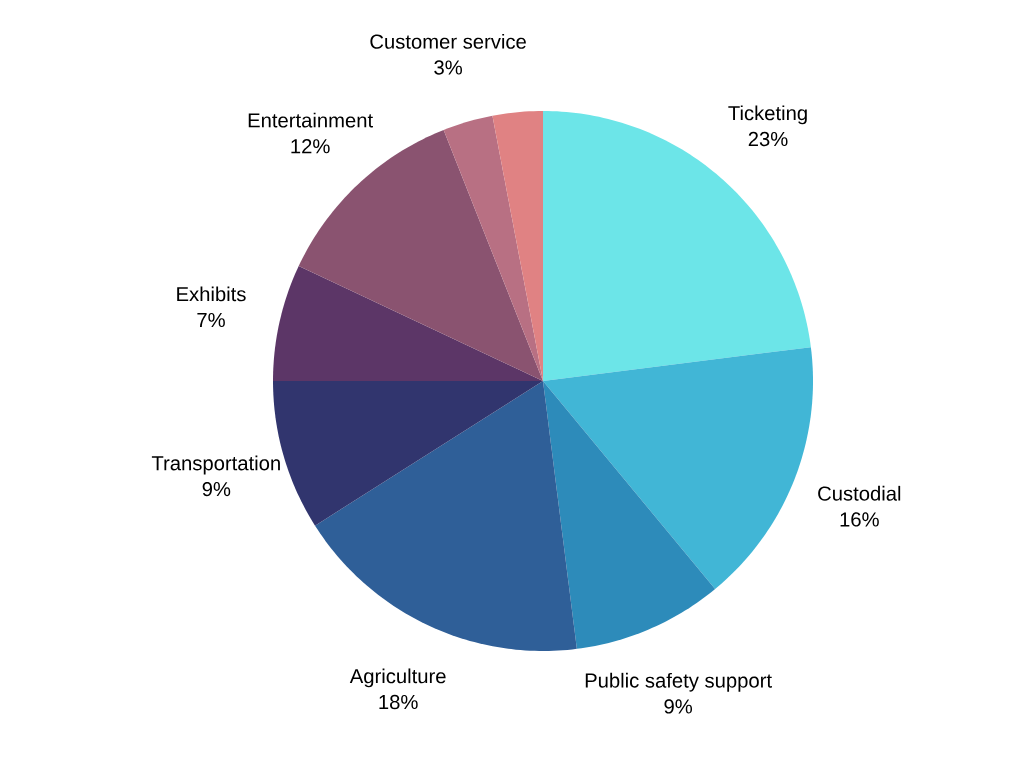  I want to click on data-label: 12%, so click(310, 146).